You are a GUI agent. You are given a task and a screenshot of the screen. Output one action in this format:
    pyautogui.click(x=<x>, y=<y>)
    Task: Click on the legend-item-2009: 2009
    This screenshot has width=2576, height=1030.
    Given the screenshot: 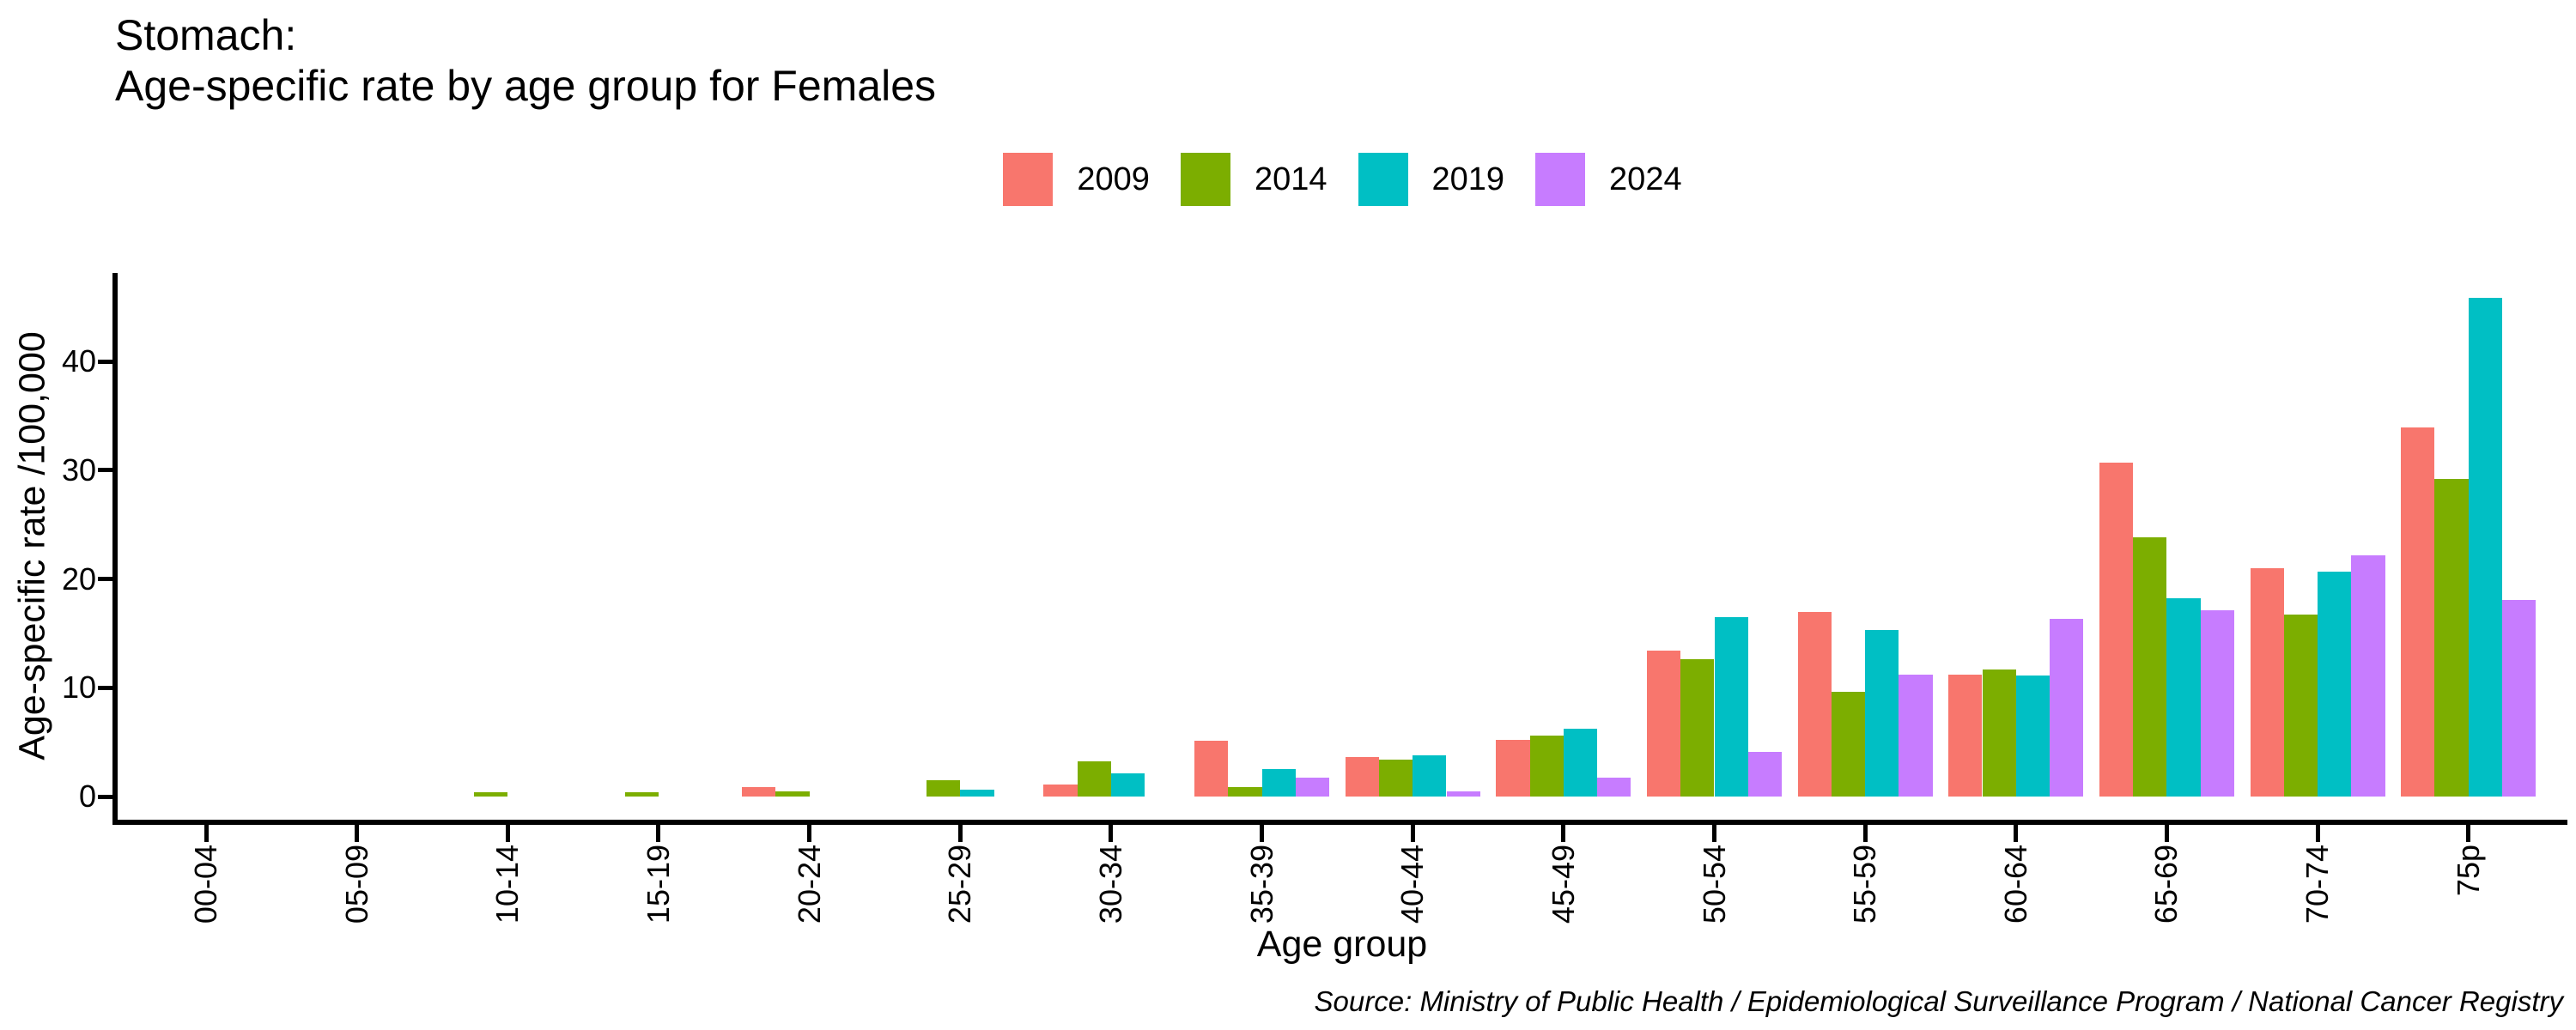 What is the action you would take?
    pyautogui.click(x=1076, y=179)
    